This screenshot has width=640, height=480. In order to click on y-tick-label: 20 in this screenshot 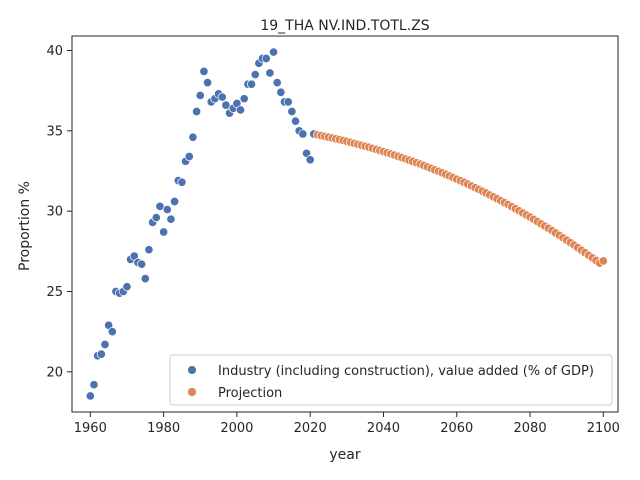, I will do `click(54, 372)`.